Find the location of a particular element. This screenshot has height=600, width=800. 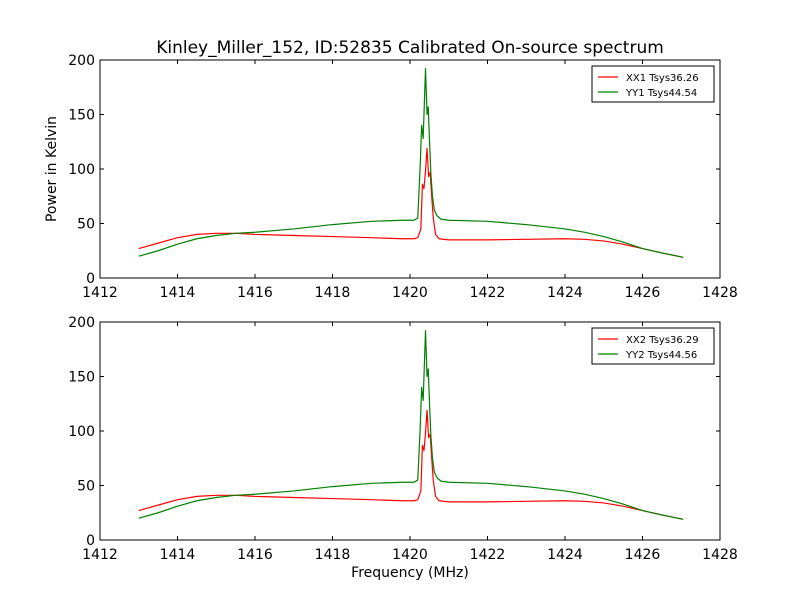

legend-label: XX1 Tsys36.26 is located at coordinates (662, 78).